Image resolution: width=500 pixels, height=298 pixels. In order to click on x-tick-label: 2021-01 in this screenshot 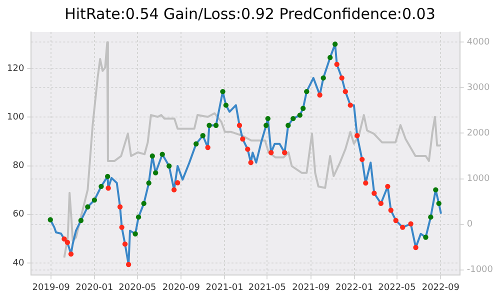, I will do `click(225, 287)`.